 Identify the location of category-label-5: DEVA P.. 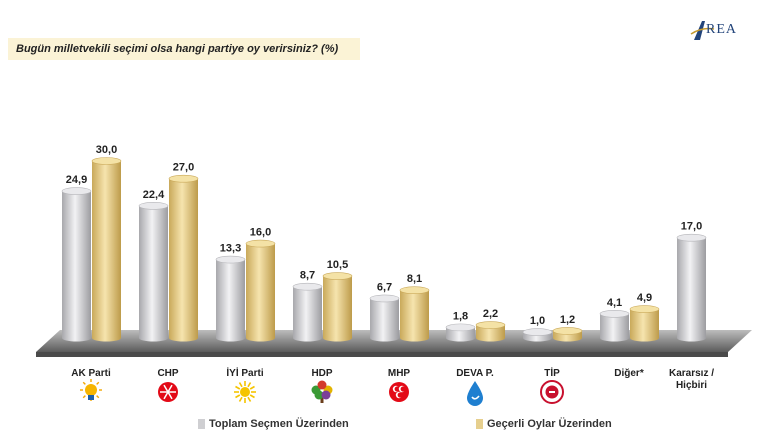
(475, 373).